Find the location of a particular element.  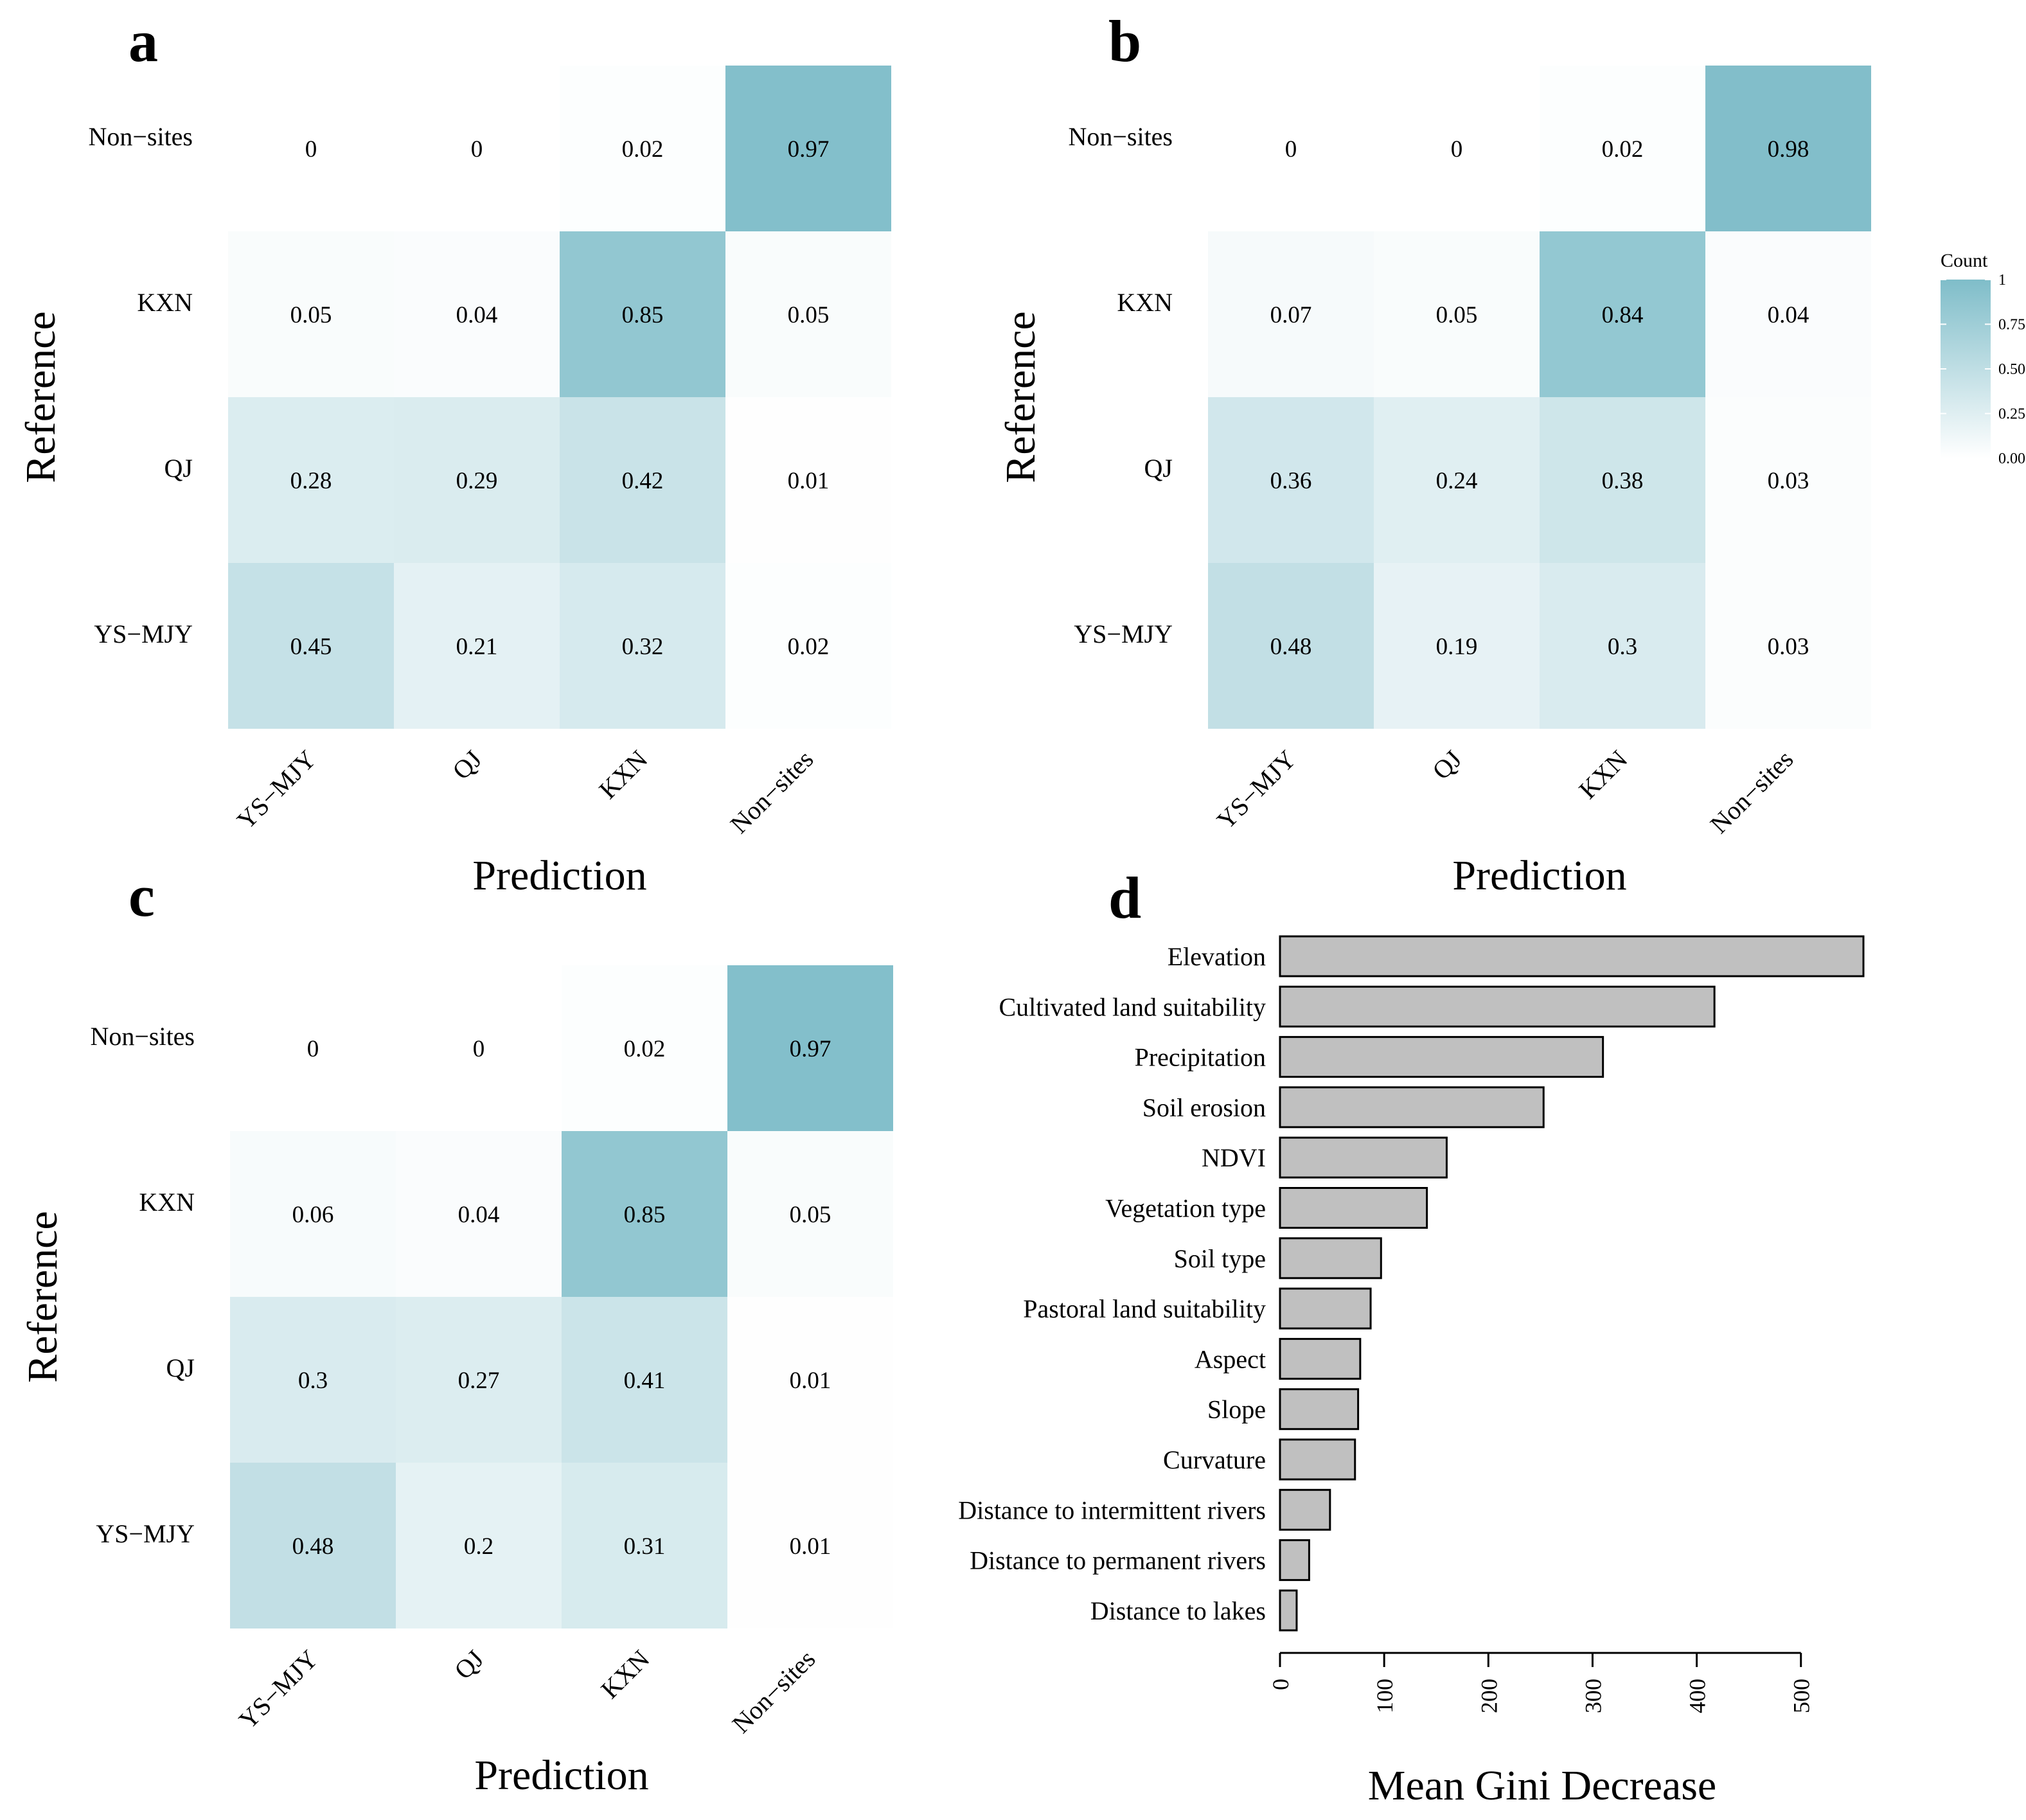

cell-value-label: 0.28 is located at coordinates (311, 481).